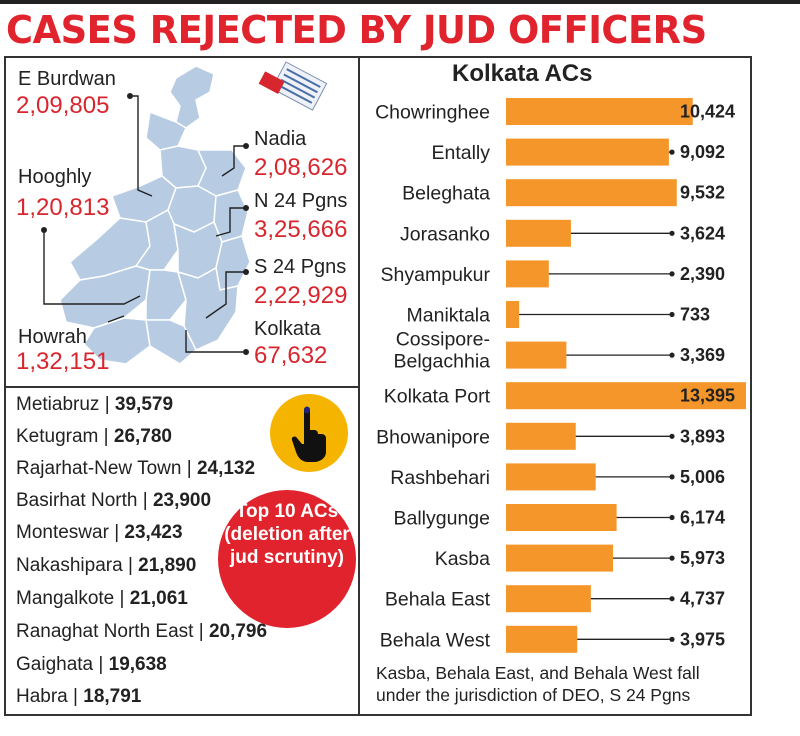 This screenshot has height=736, width=800. What do you see at coordinates (460, 153) in the screenshot?
I see `category-label: Entally` at bounding box center [460, 153].